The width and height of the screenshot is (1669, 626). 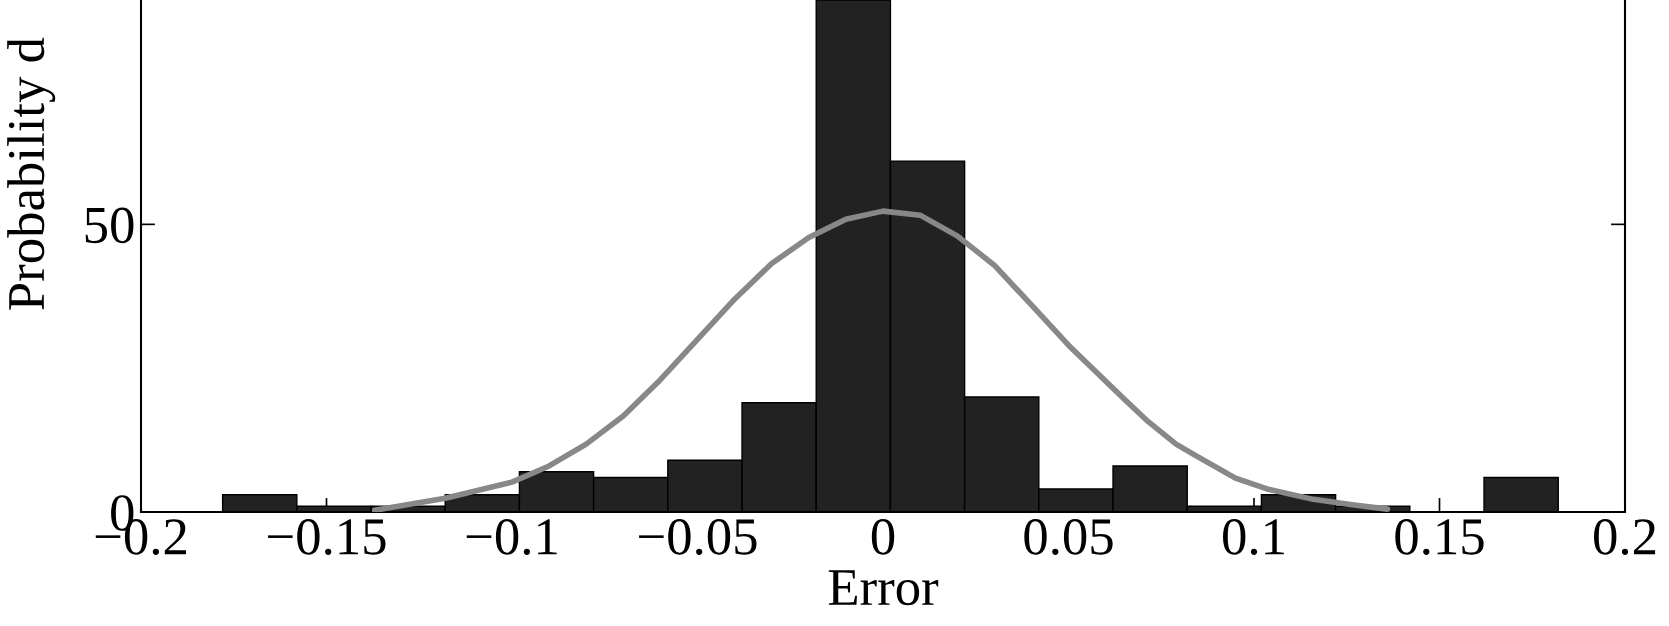 I want to click on x-tick-label: 0.1, so click(x=1253, y=537).